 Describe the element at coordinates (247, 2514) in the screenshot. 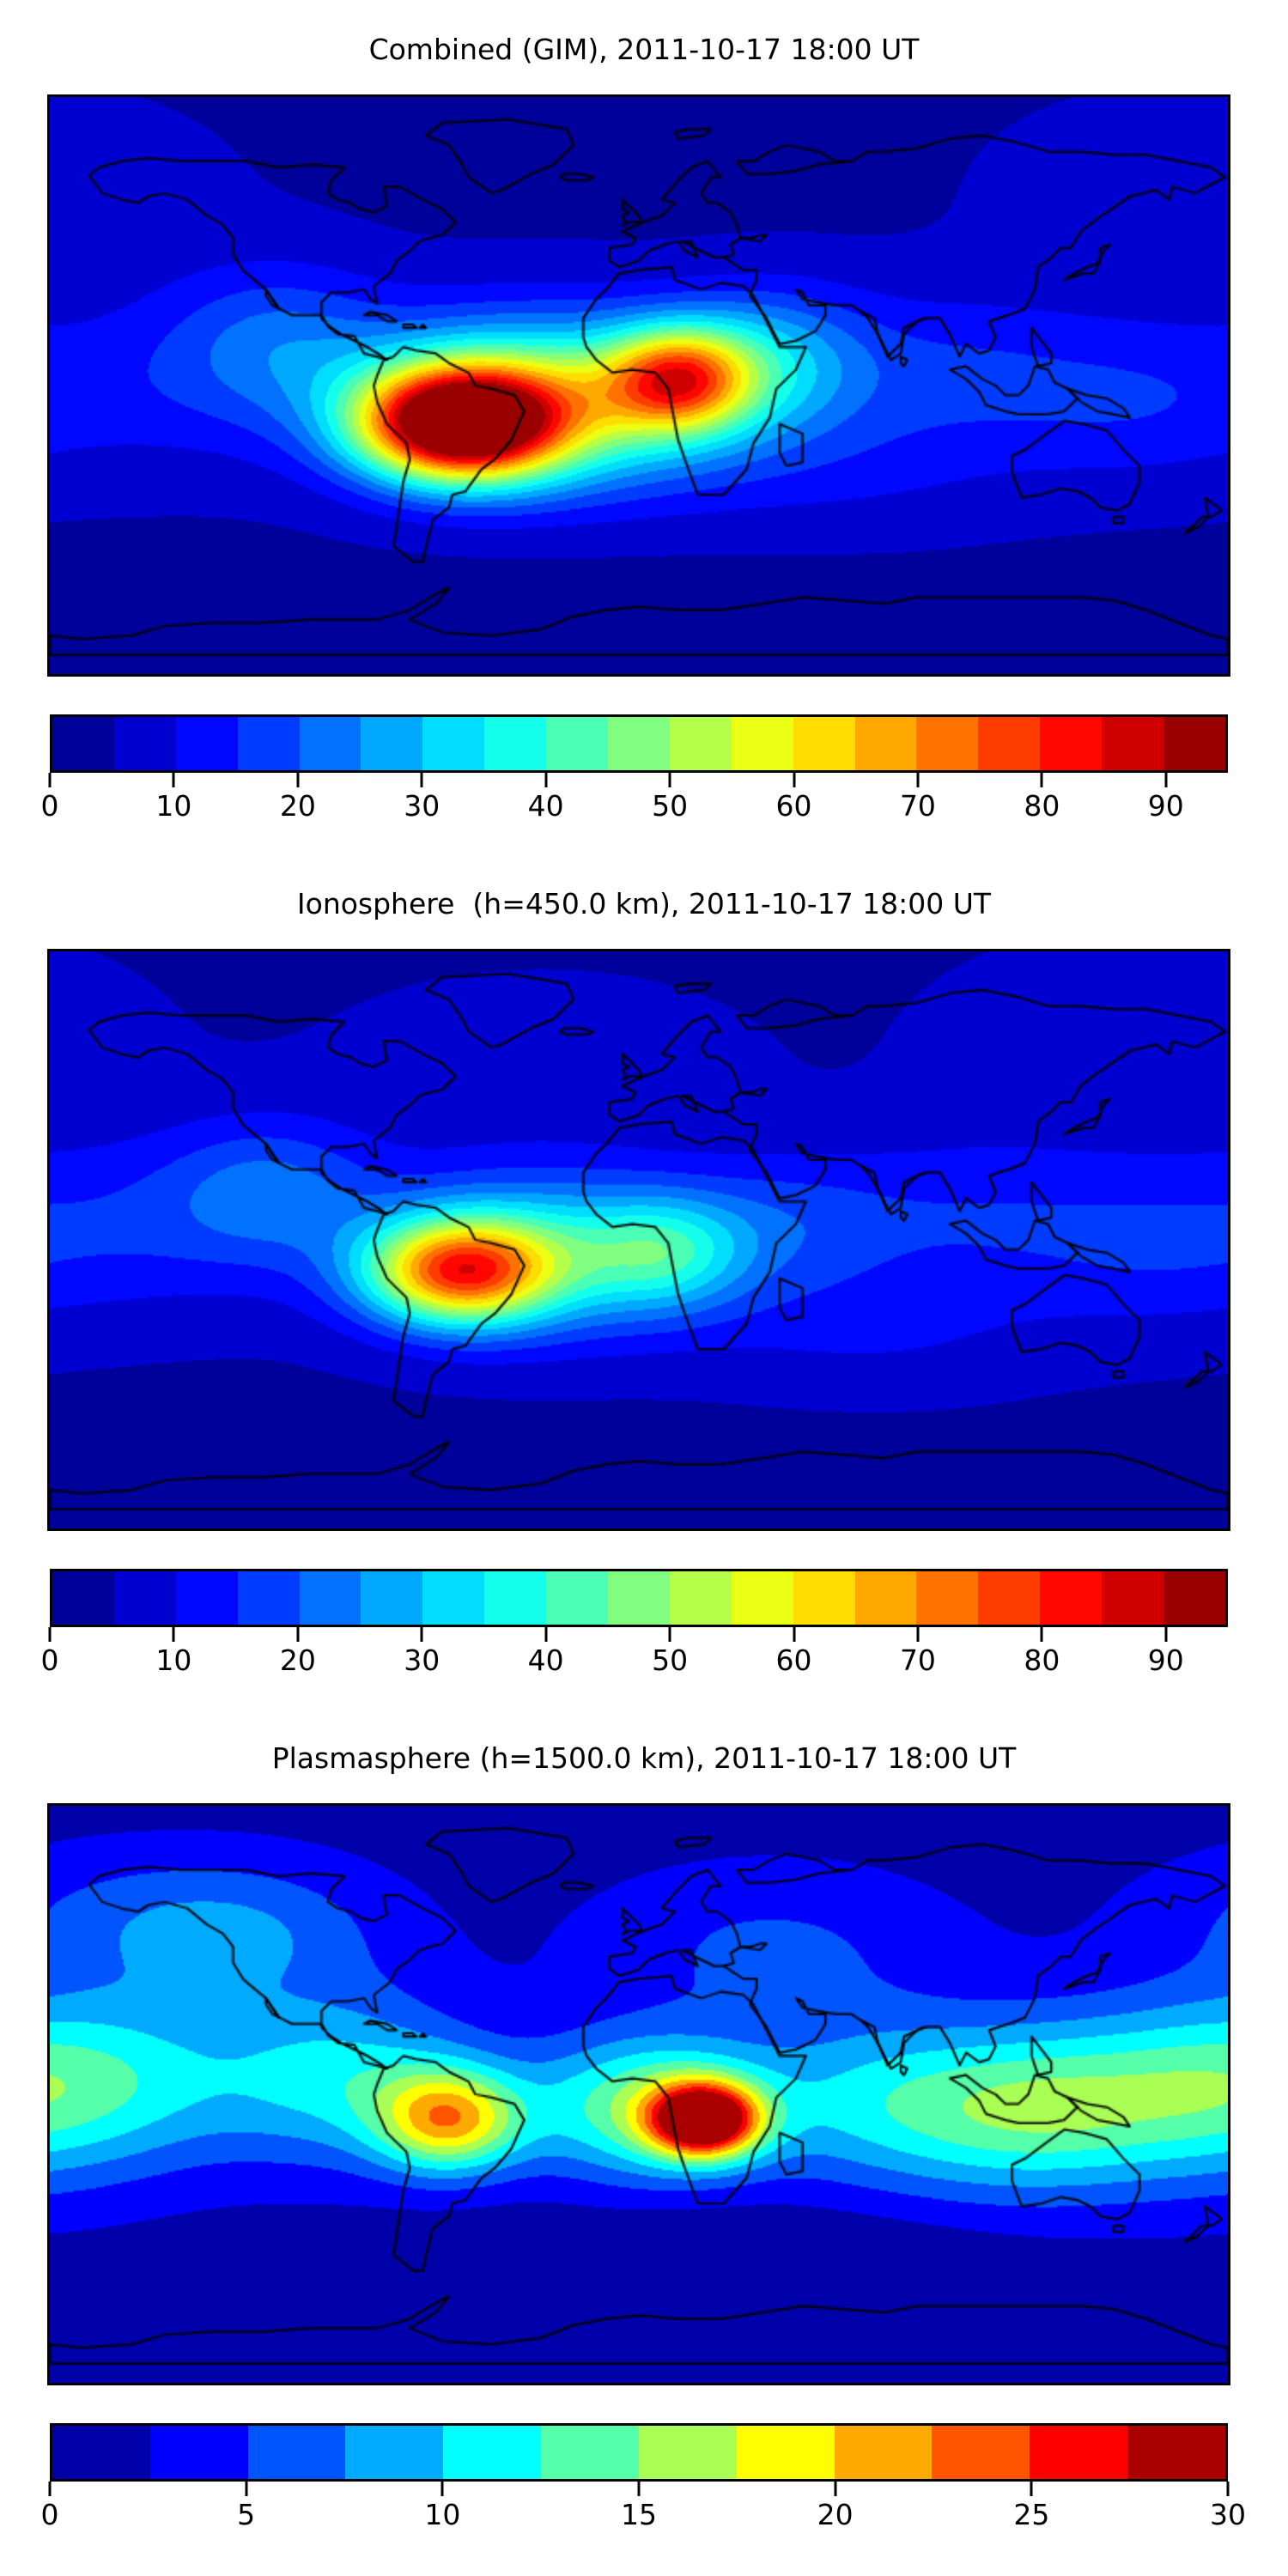

I see `colorbar-tick-label: 5` at that location.